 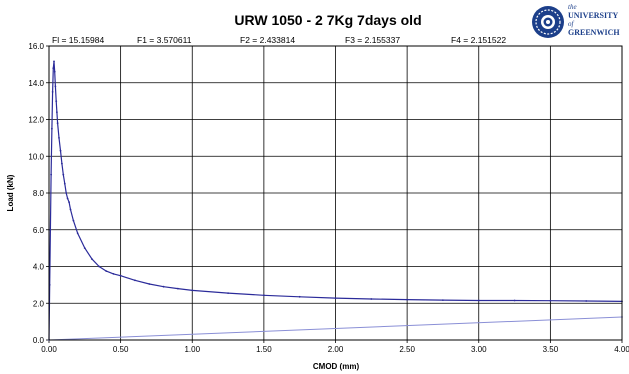 I want to click on y-tick-label: 4.0, so click(x=39, y=267).